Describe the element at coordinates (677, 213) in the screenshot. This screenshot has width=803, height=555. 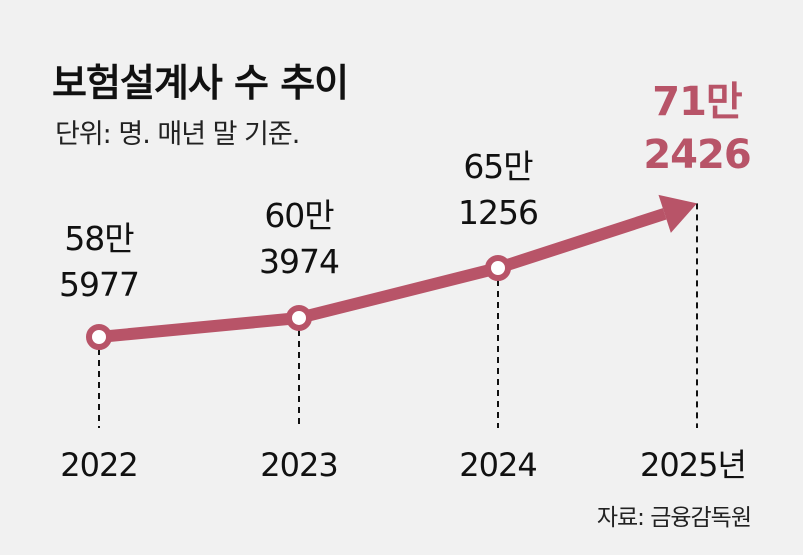
I see `arrow-head` at that location.